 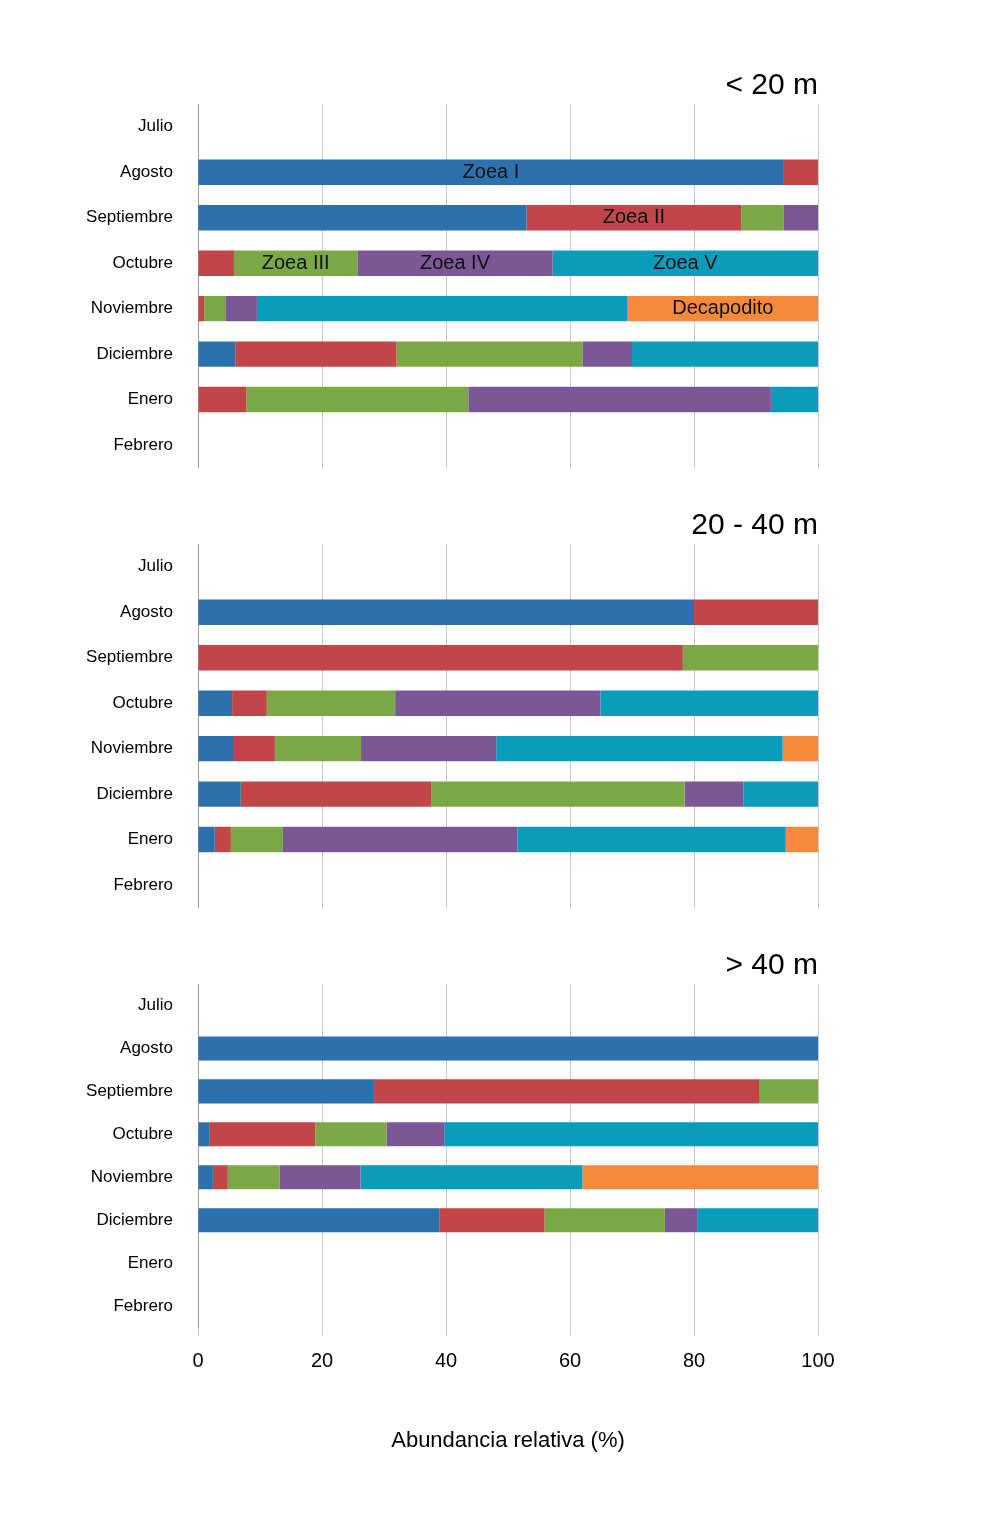 I want to click on x-tick-label: 0, so click(x=198, y=1360).